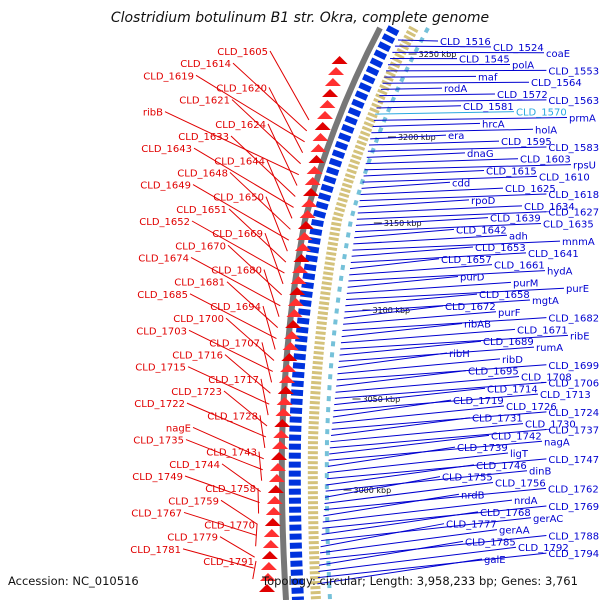 This screenshot has width=600, height=600. I want to click on gene-label-right: CLD_1553, so click(573, 71).